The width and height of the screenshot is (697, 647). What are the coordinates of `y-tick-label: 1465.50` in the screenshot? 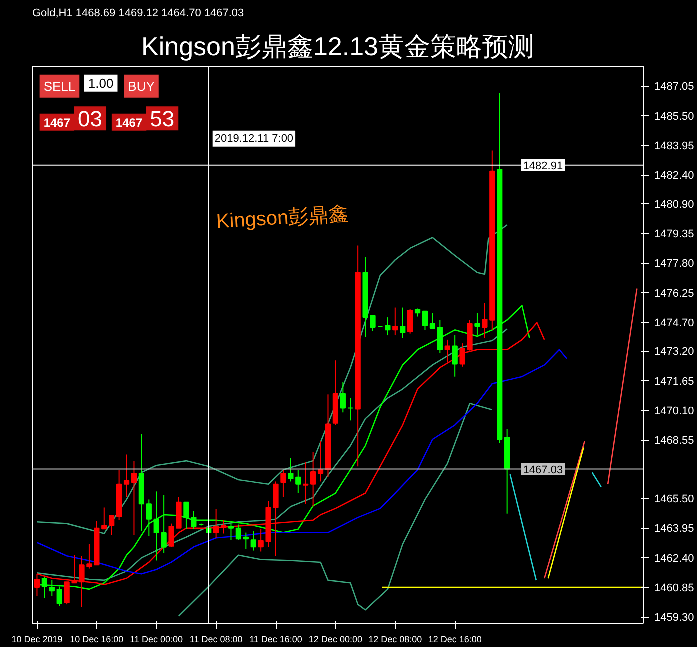 It's located at (674, 500).